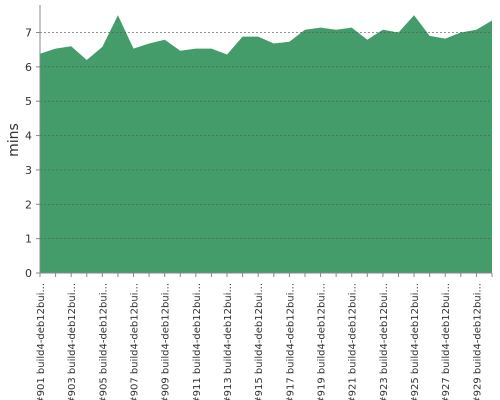 The image size is (500, 400). I want to click on y-tick-label: 6, so click(28, 67).